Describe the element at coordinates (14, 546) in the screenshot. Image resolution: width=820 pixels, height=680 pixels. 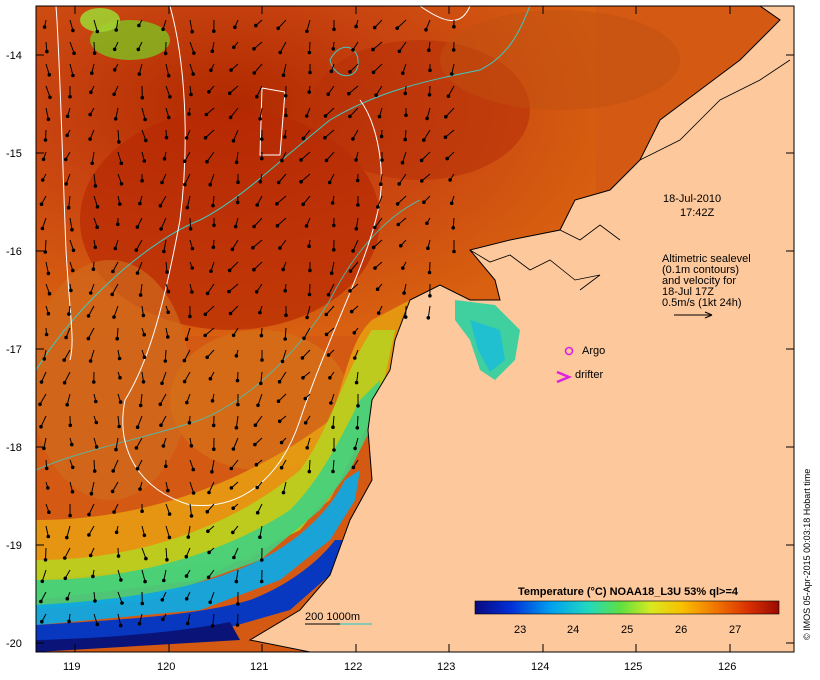
I see `lat-tick: -19` at that location.